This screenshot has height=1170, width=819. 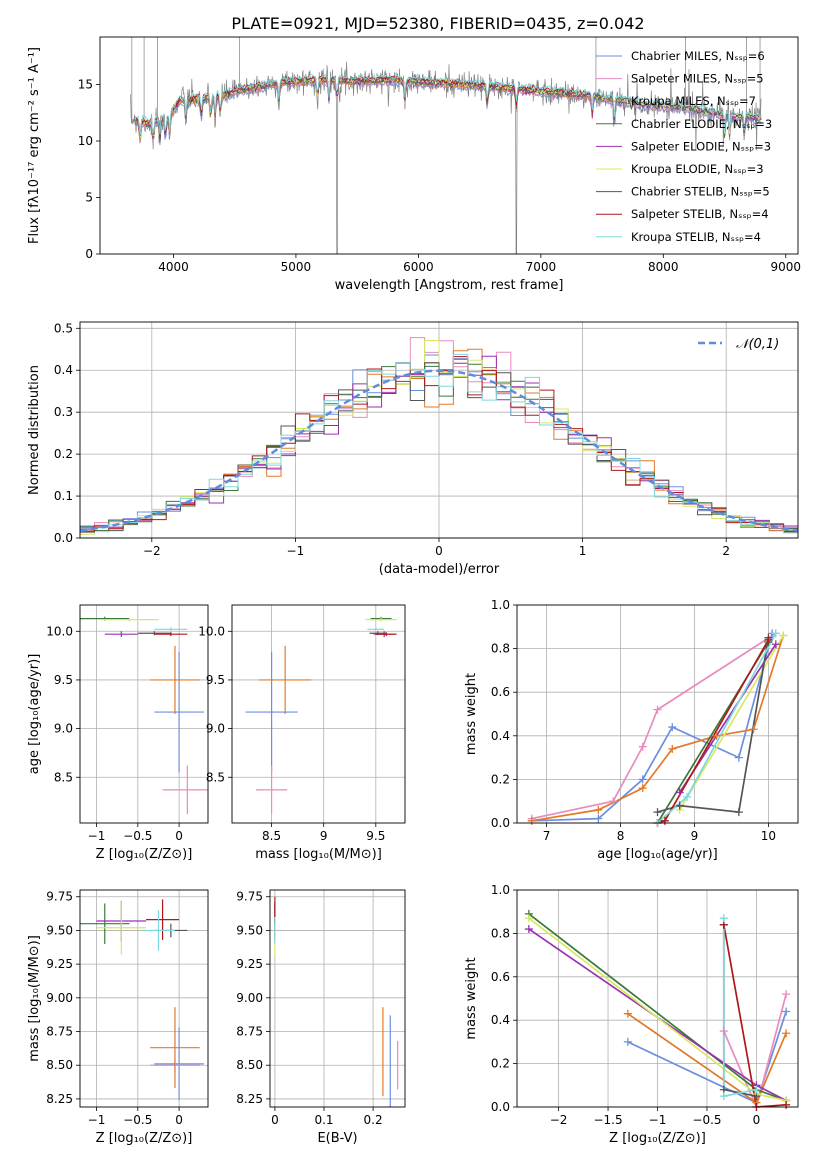 I want to click on x-tick-label: 1, so click(x=583, y=551).